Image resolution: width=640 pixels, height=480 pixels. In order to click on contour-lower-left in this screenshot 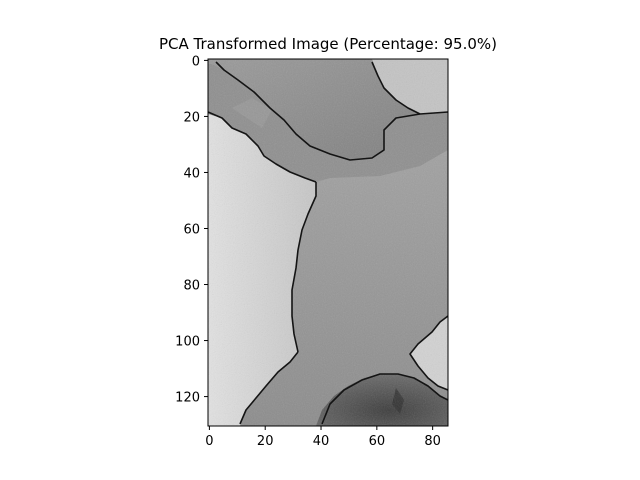, I will do `click(269, 388)`.